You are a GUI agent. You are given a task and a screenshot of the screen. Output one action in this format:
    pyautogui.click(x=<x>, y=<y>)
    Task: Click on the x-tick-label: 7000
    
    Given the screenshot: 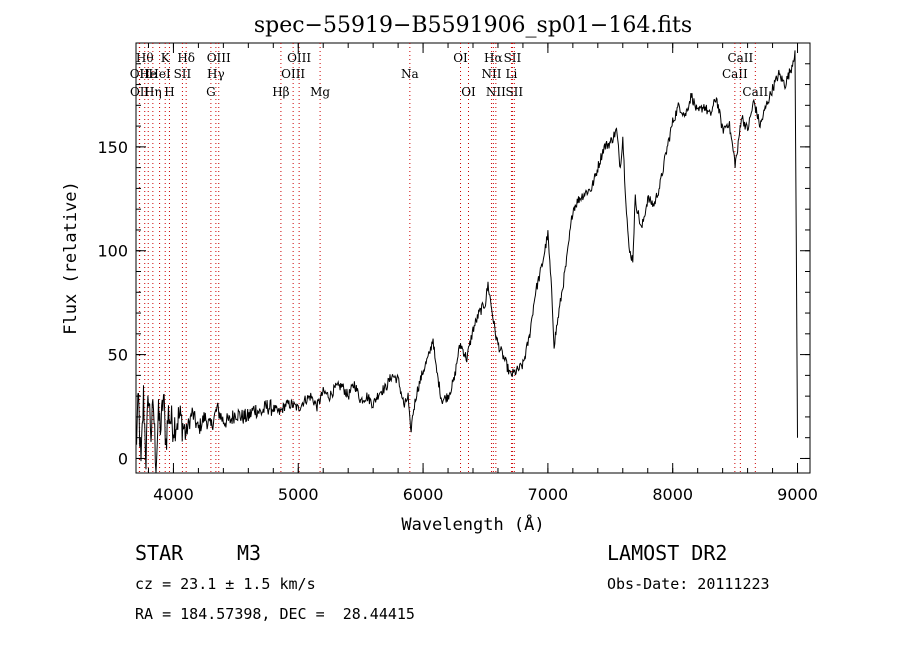 What is the action you would take?
    pyautogui.click(x=548, y=494)
    